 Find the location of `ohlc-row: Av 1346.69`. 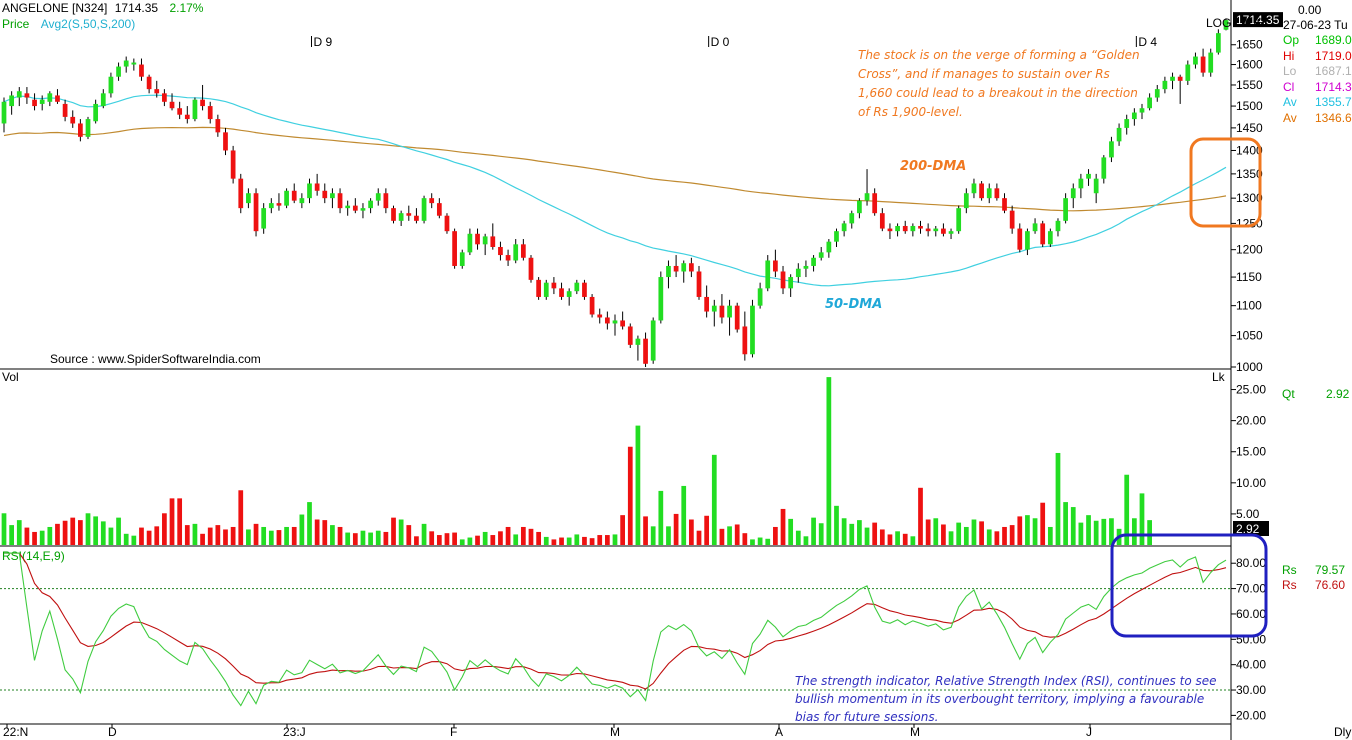

ohlc-row: Av 1346.69 is located at coordinates (1317, 118).